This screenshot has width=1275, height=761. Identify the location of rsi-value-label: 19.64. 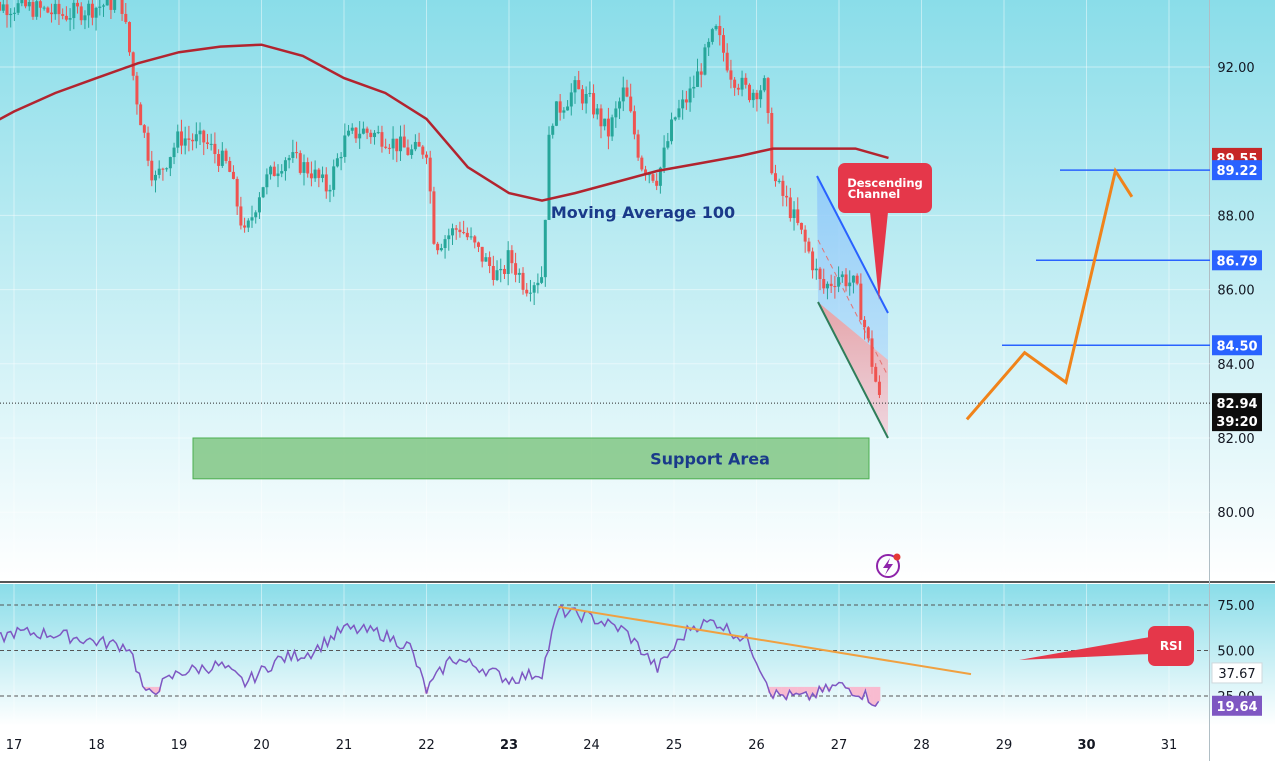
(1236, 707).